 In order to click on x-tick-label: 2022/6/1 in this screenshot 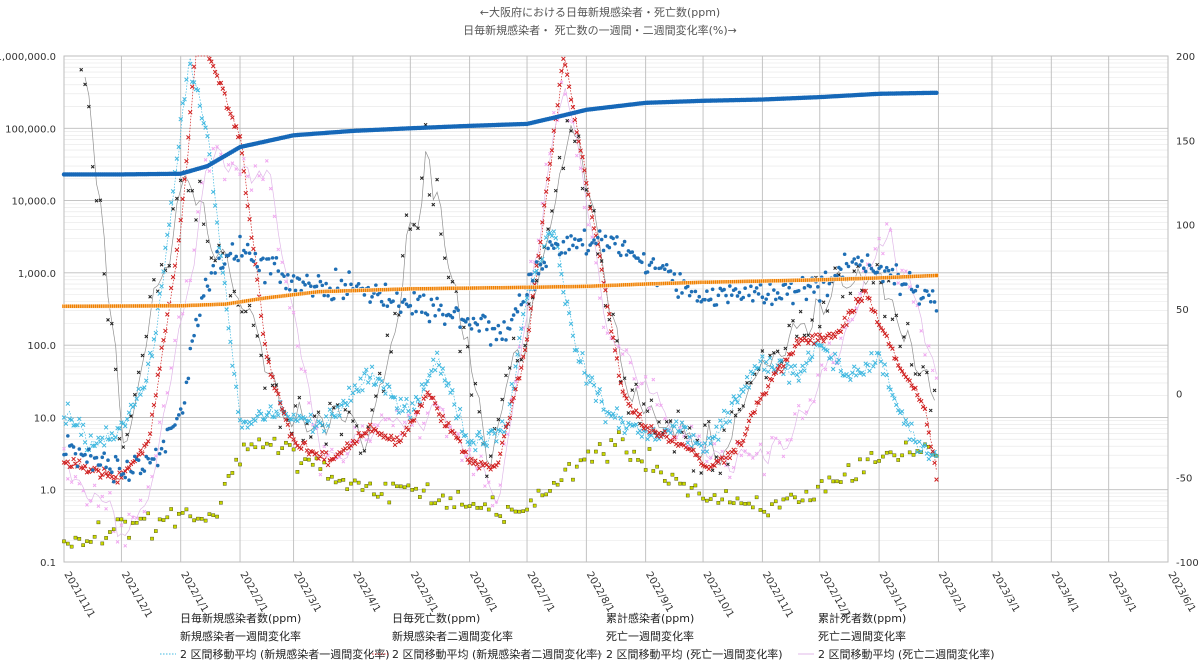, I will do `click(483, 592)`.